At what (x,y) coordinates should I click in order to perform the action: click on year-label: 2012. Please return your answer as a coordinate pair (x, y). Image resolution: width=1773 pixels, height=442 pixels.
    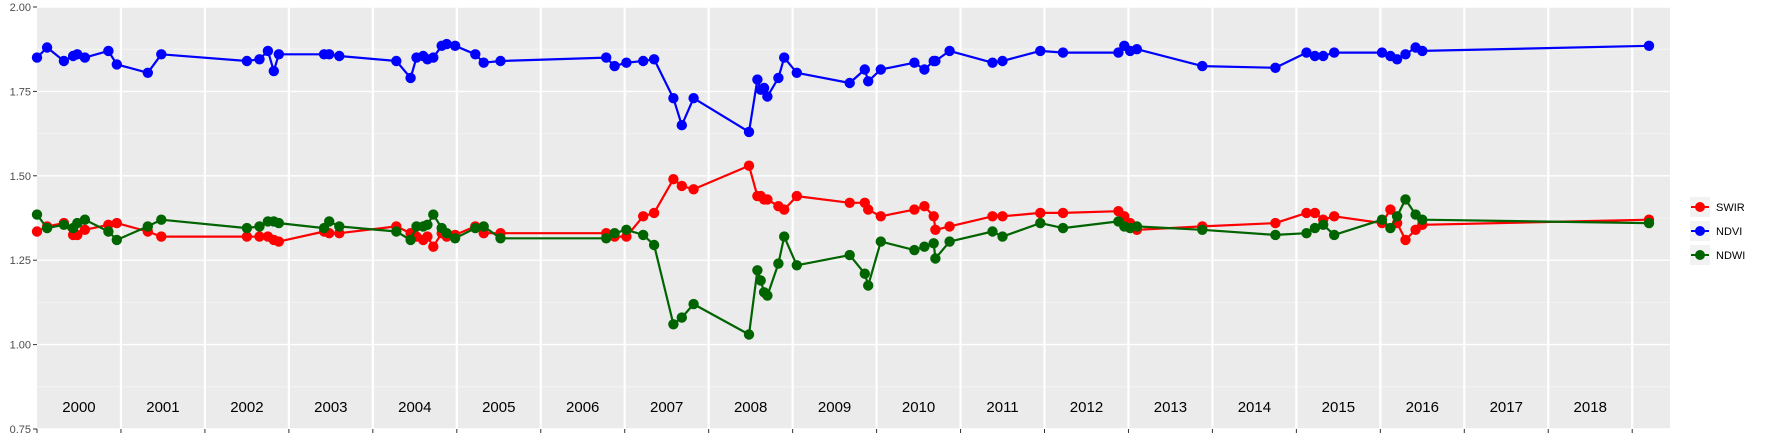
    Looking at the image, I should click on (1086, 407).